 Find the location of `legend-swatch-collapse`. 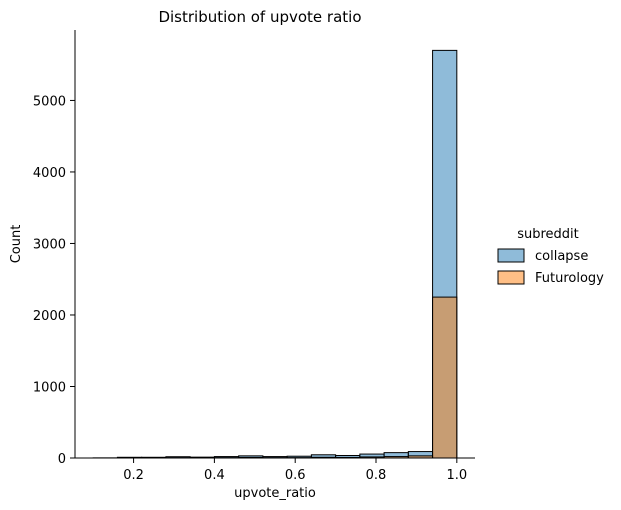

legend-swatch-collapse is located at coordinates (511, 255).